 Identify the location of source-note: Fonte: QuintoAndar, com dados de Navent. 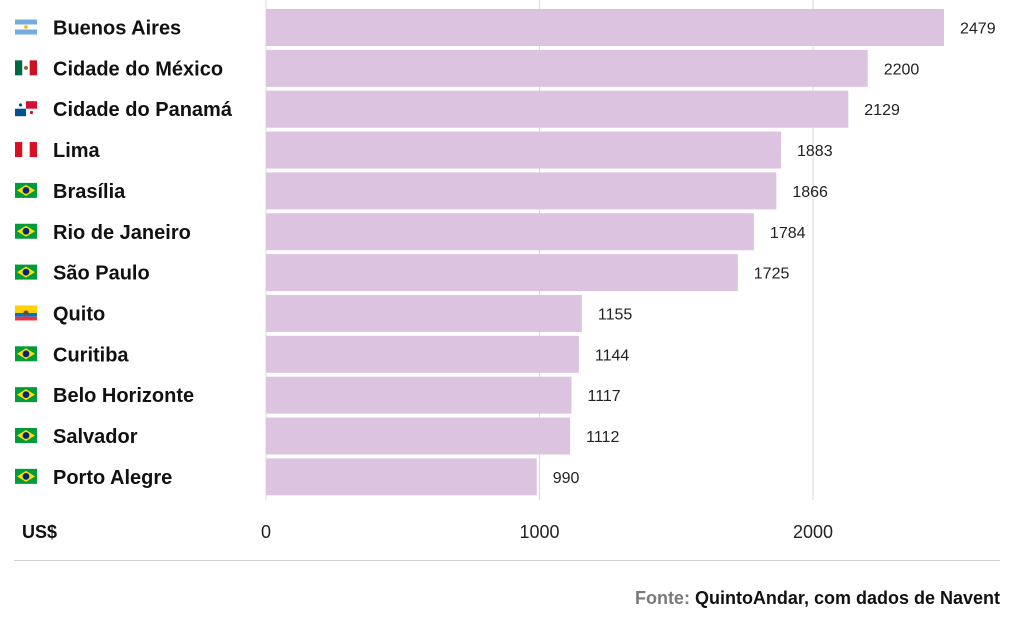
(817, 598).